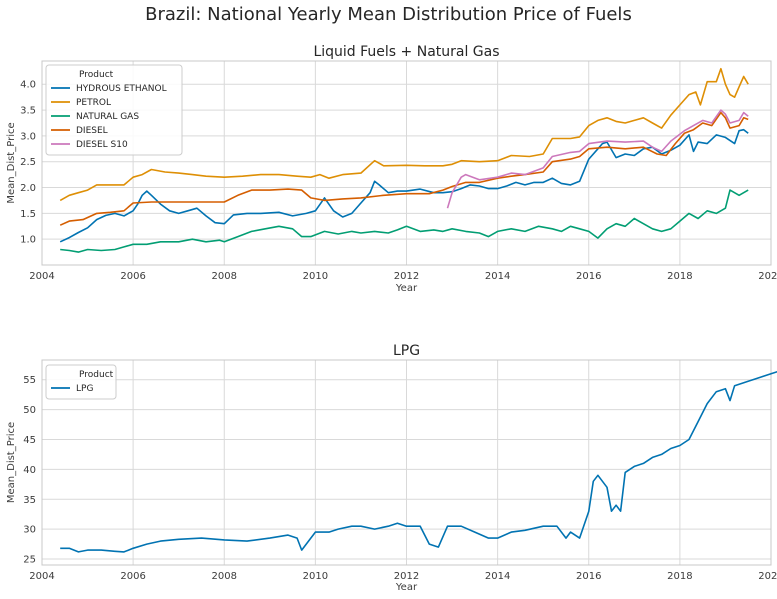  What do you see at coordinates (404, 221) in the screenshot?
I see `series-line-natural-gas` at bounding box center [404, 221].